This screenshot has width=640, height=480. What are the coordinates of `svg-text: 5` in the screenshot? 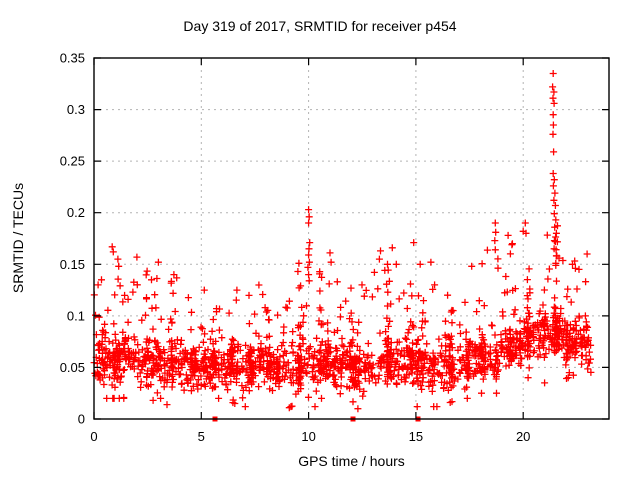 It's located at (201, 436).